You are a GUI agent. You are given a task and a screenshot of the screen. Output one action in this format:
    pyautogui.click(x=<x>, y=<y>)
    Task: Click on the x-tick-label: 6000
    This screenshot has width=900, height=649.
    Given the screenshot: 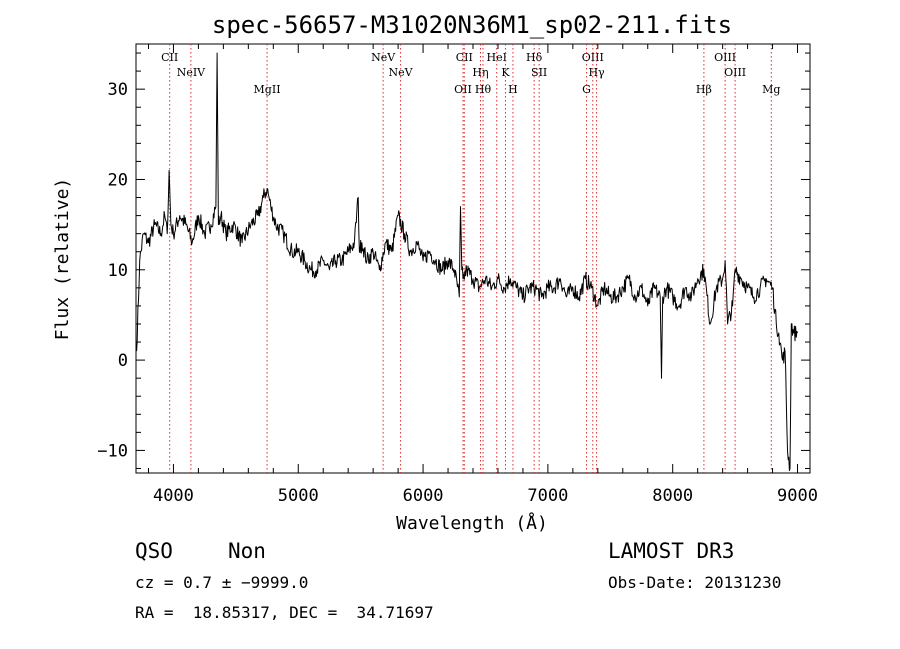 What is the action you would take?
    pyautogui.click(x=423, y=496)
    